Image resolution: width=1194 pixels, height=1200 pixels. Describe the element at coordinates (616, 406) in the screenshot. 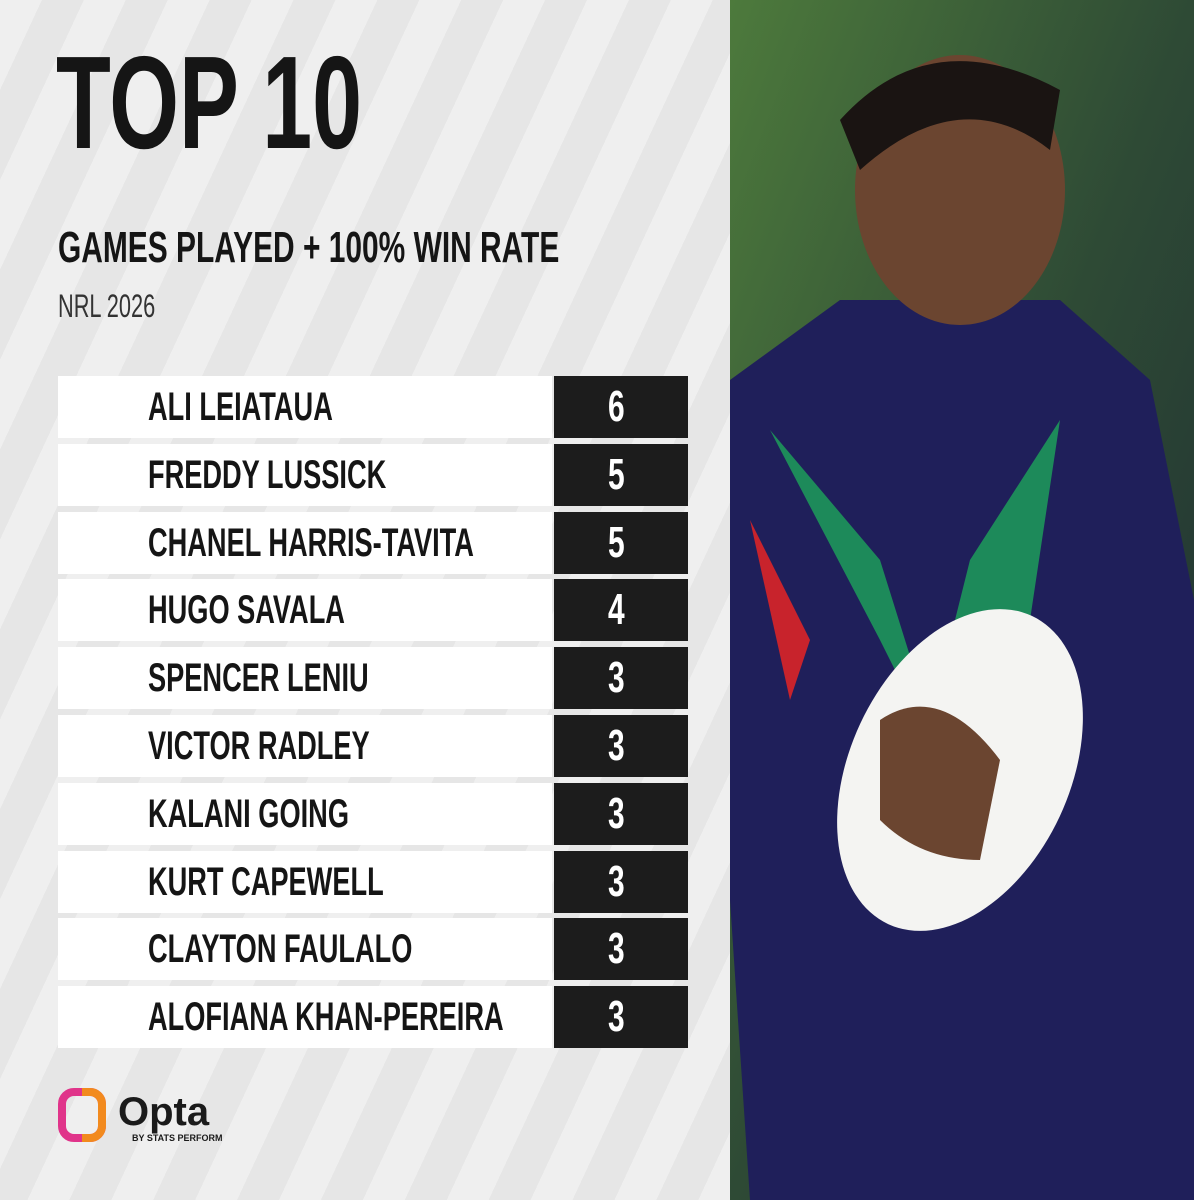

I see `games-value: 6` at that location.